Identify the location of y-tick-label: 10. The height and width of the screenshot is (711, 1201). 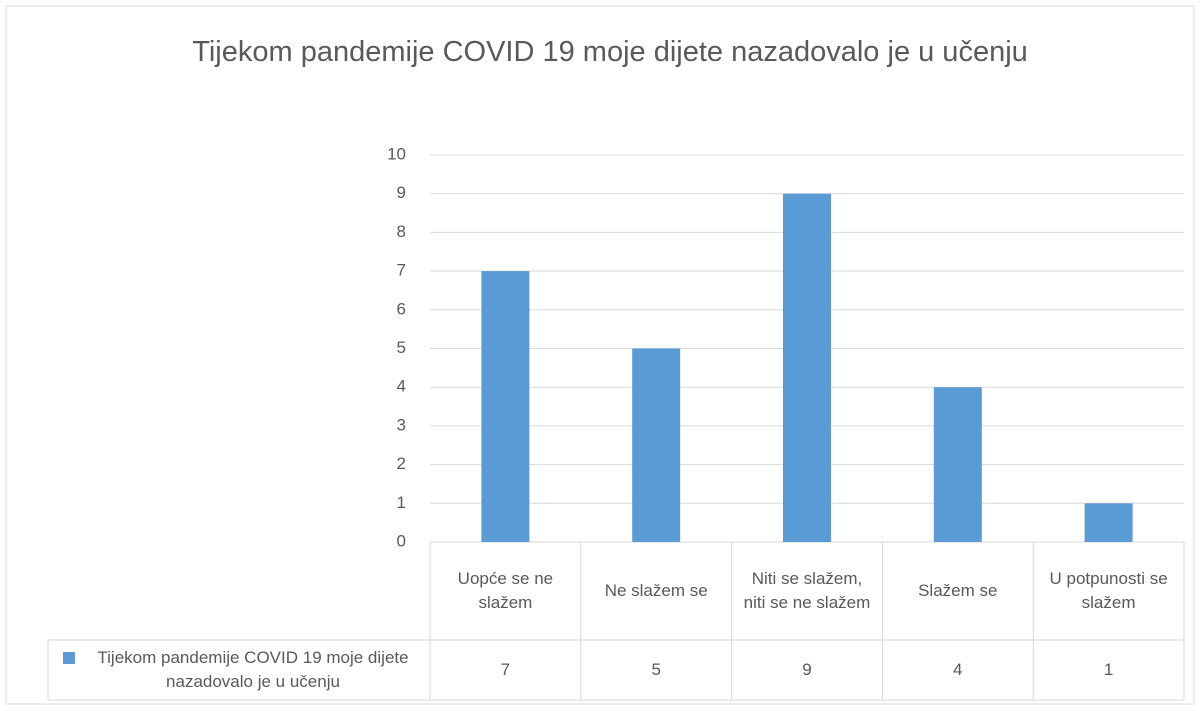
(396, 153).